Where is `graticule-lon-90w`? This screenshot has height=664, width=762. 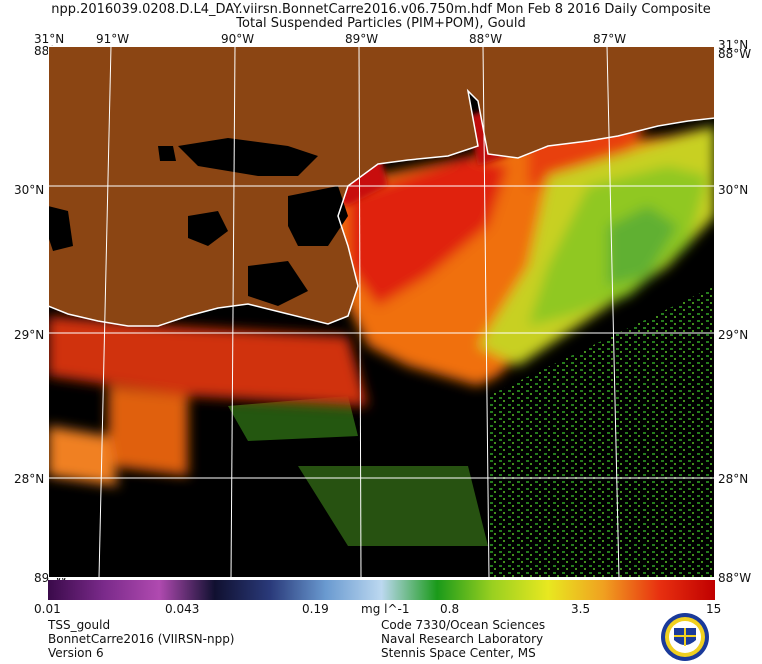 graticule-lon-90w is located at coordinates (233, 312).